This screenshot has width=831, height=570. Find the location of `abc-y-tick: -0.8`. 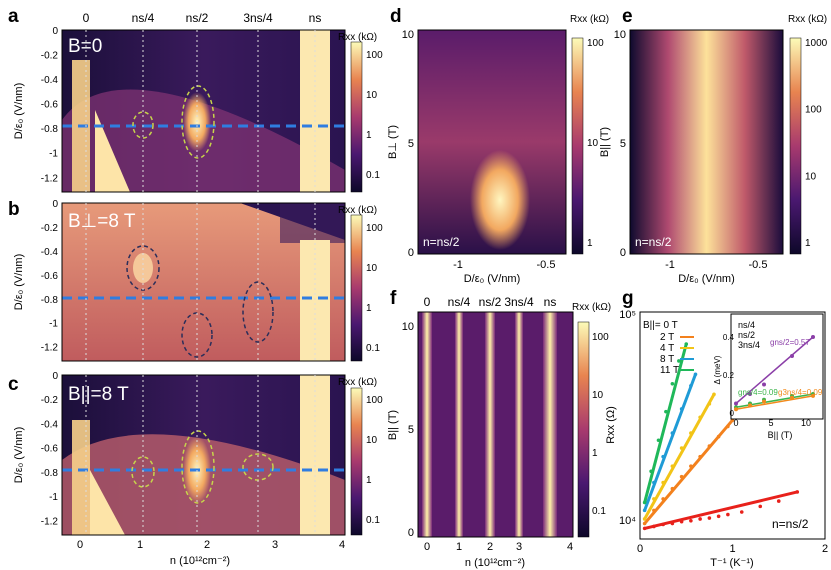

abc-y-tick: -0.8 is located at coordinates (50, 473).